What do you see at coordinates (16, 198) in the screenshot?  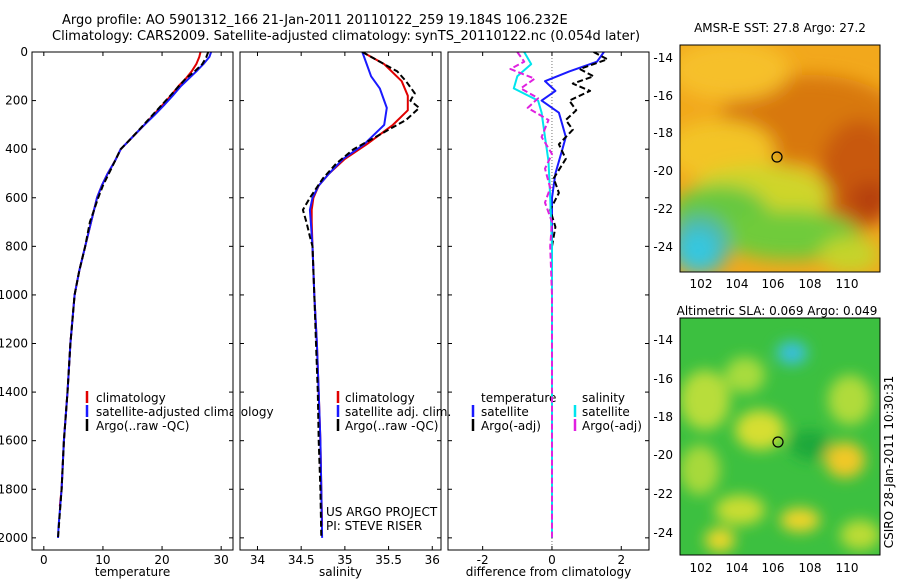 I see `depth-ytick-label: 600` at bounding box center [16, 198].